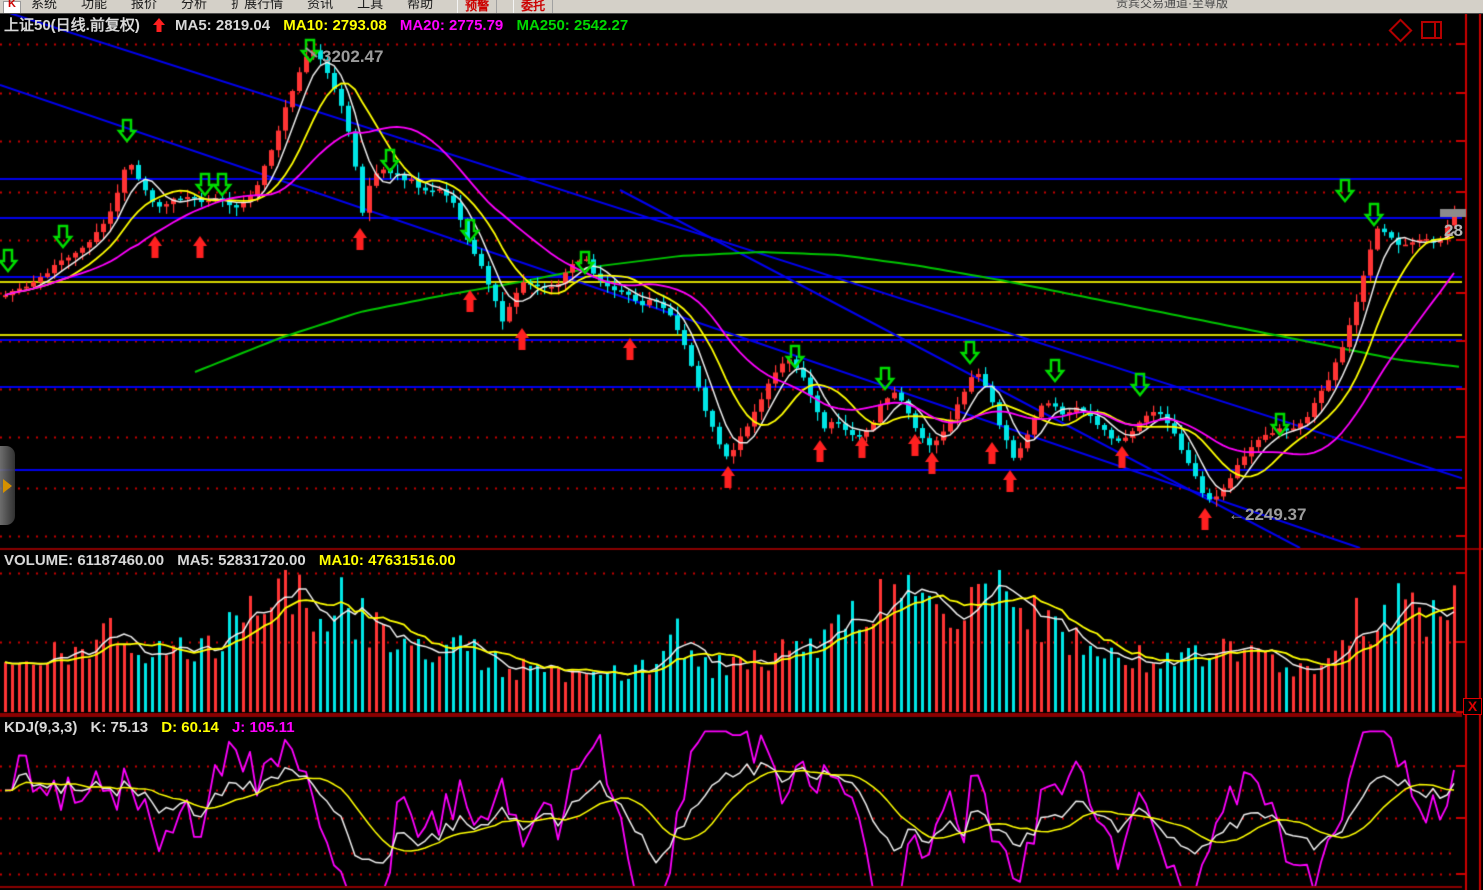 Image resolution: width=1483 pixels, height=890 pixels. What do you see at coordinates (129, 727) in the screenshot?
I see `kdj-k-value: 75.13` at bounding box center [129, 727].